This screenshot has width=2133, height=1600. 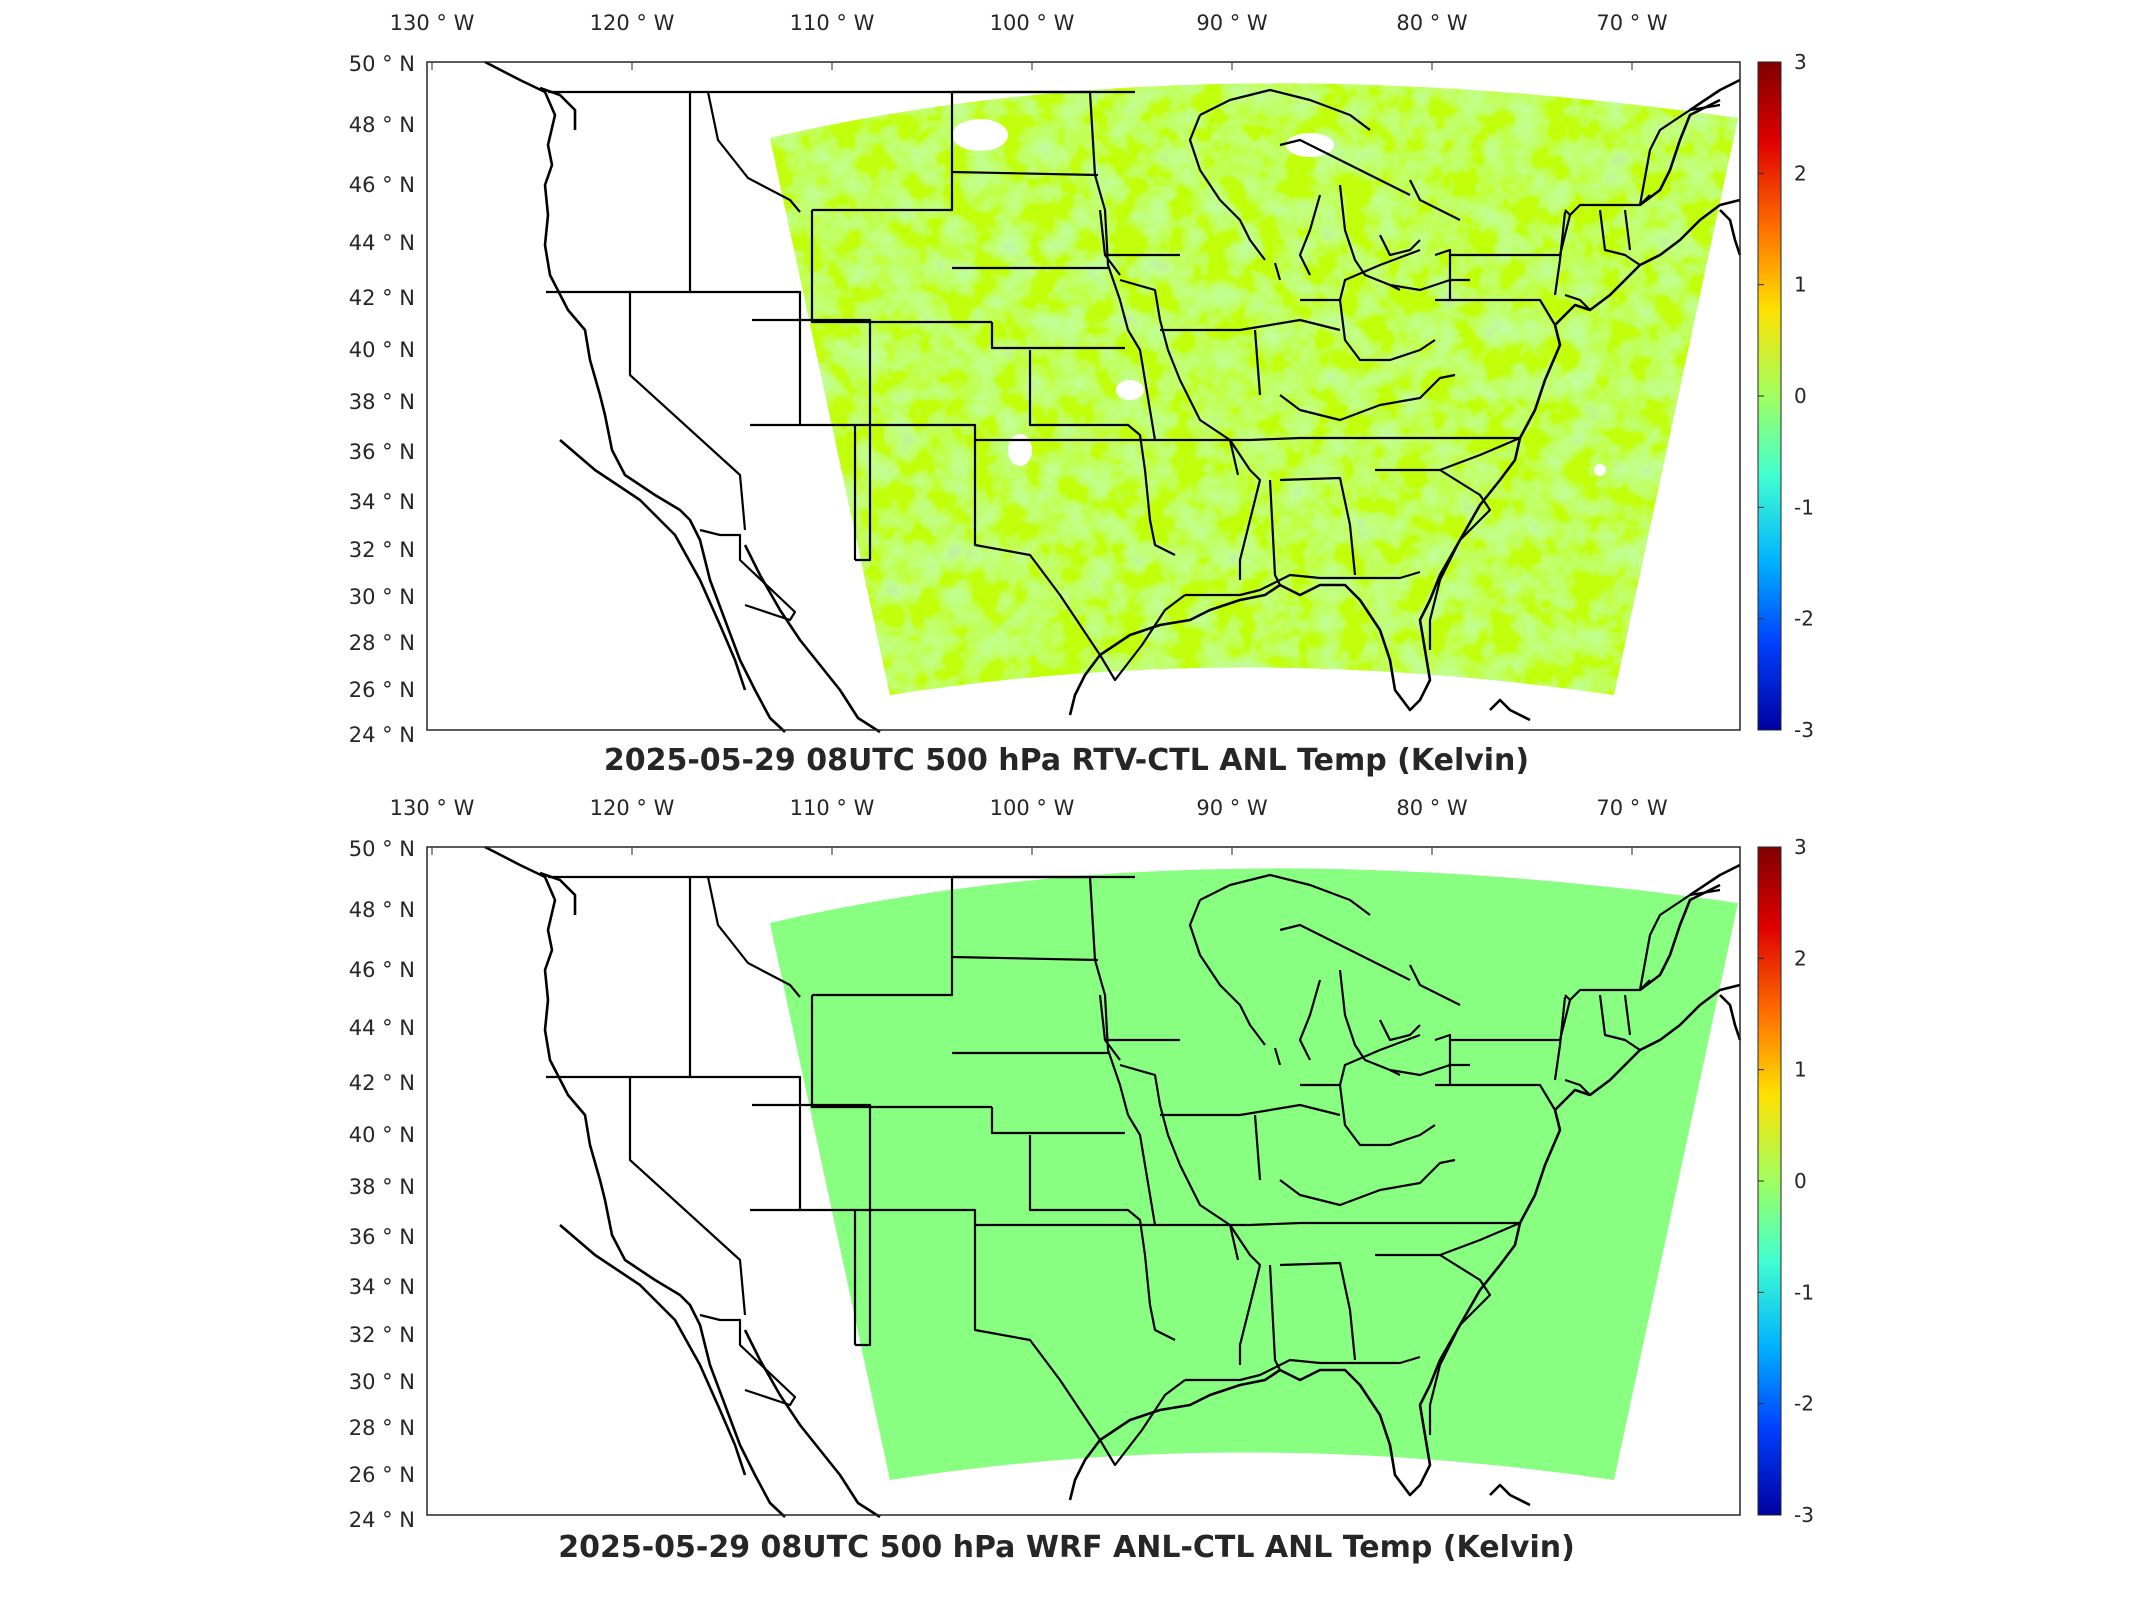 I want to click on colorbar-ticks-bottom: 3 2 1 0 -1 -2 -3, so click(x=1786, y=1181).